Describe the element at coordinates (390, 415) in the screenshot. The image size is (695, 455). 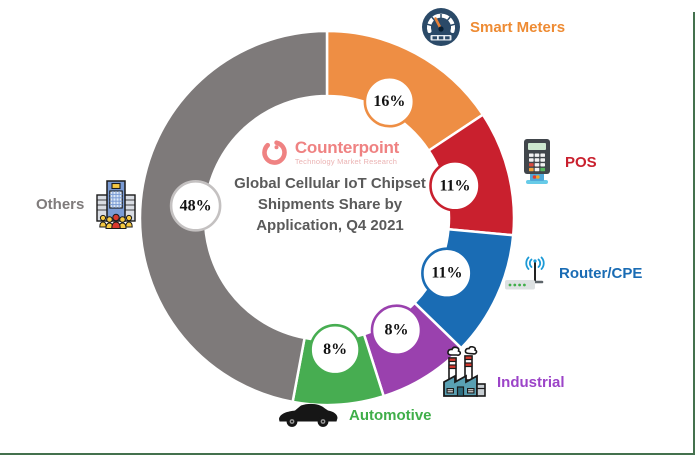
I see `legend-label-automotive: Automotive` at that location.